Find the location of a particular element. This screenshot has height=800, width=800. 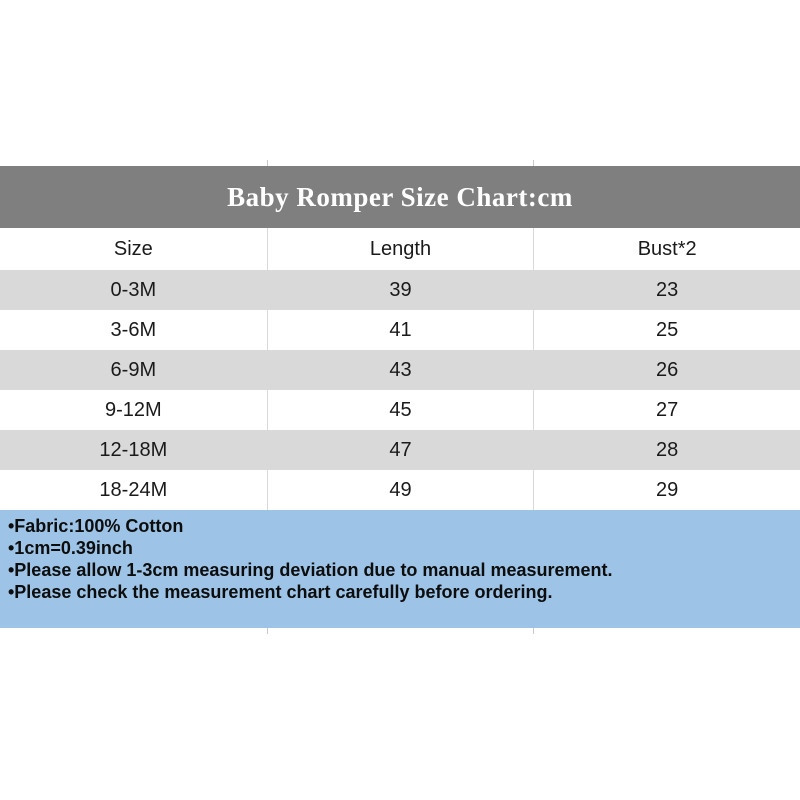

note-fabric: •Fabric:100% Cotton is located at coordinates (96, 526).